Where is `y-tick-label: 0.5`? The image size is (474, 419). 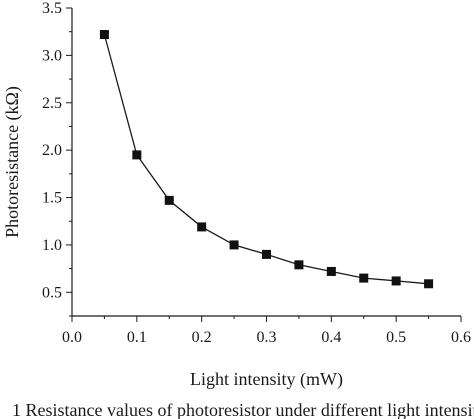 y-tick-label: 0.5 is located at coordinates (52, 292).